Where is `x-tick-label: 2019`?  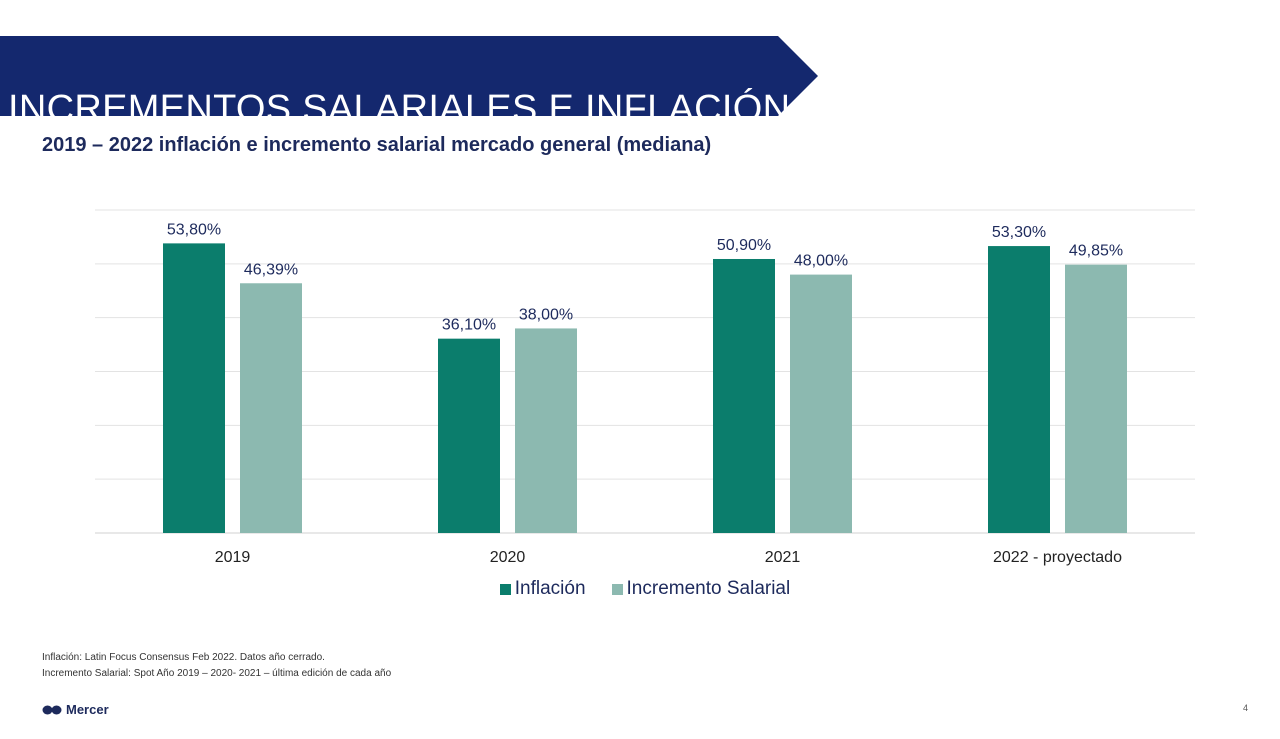
x-tick-label: 2019 is located at coordinates (233, 557).